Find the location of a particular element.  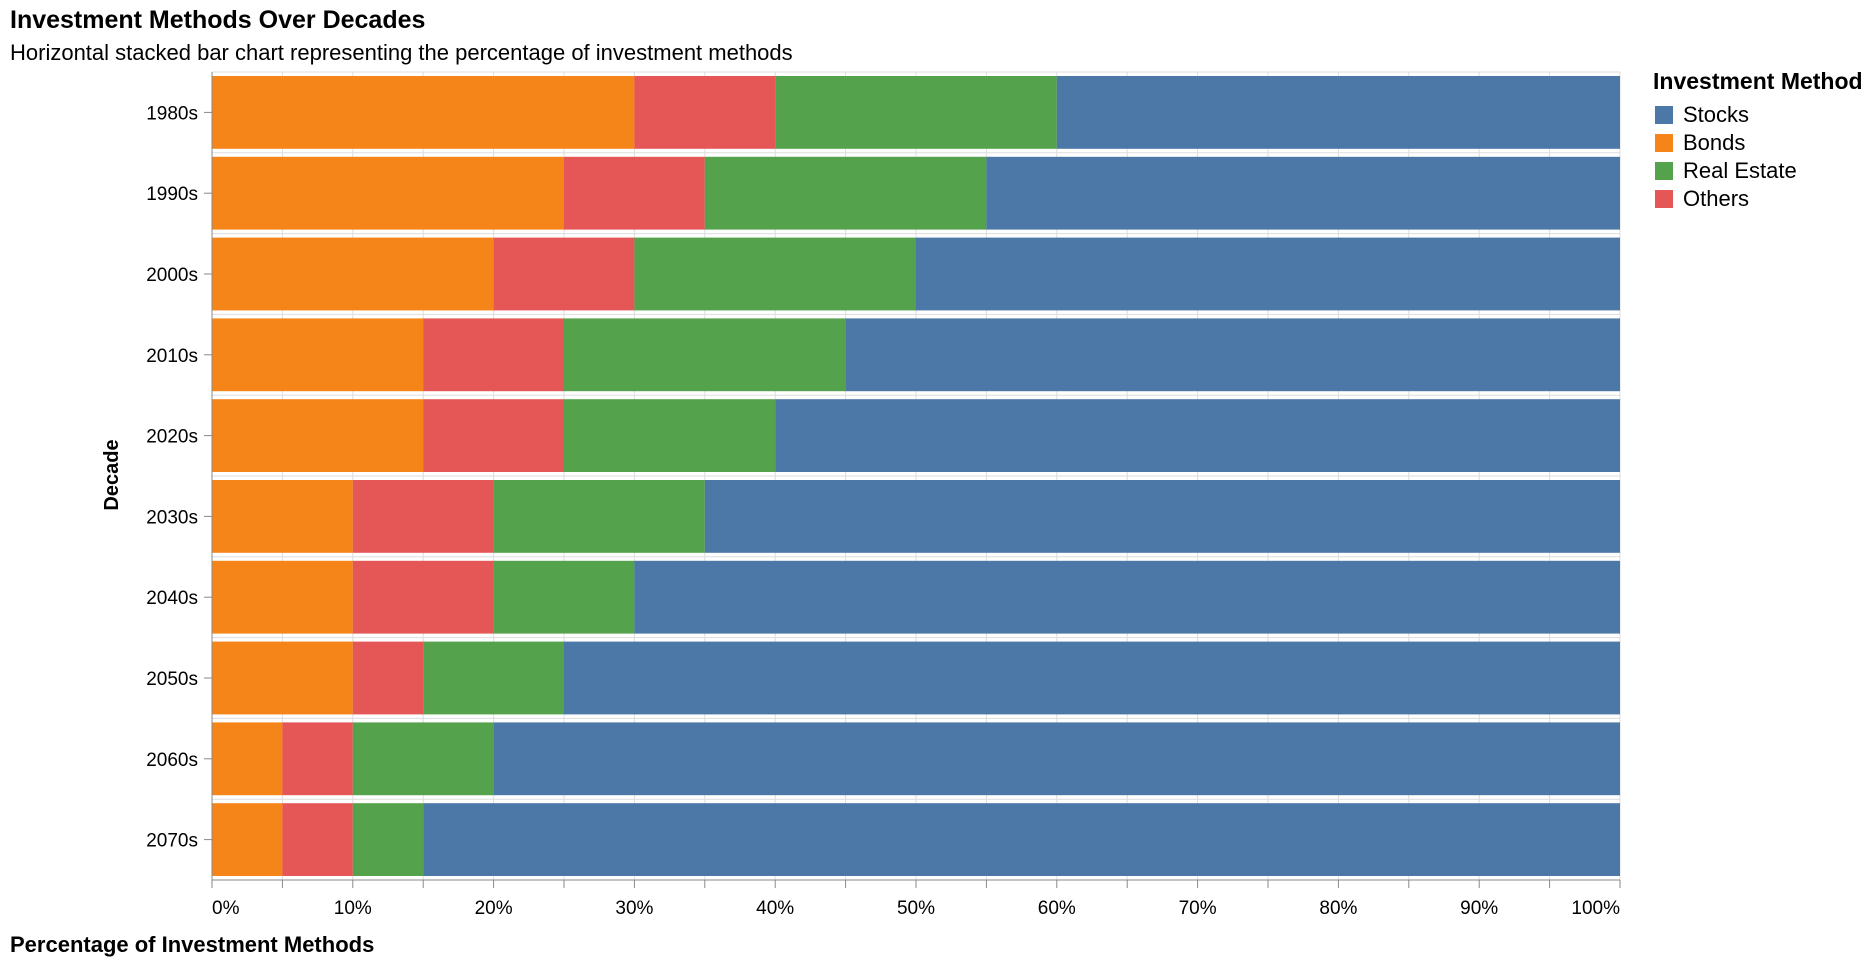

bar-stocks-2030s is located at coordinates (1162, 516).